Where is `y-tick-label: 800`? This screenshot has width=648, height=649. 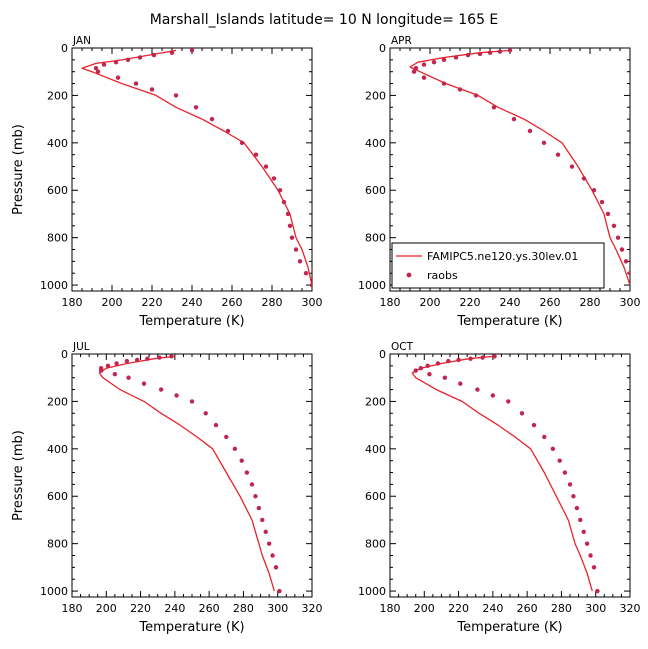
y-tick-label: 800 is located at coordinates (375, 238).